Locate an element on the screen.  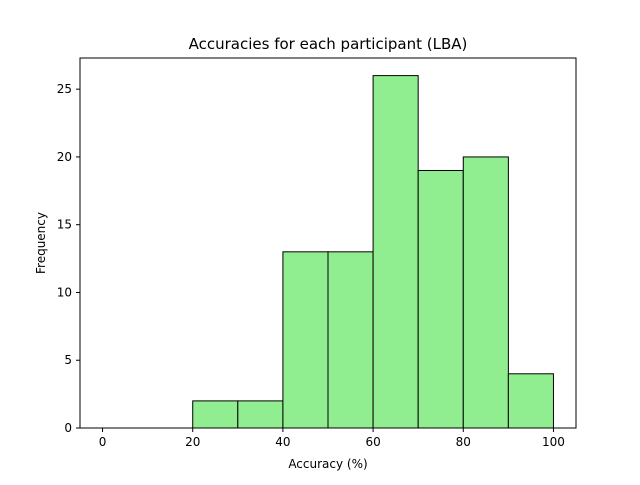
y-axis-ticks: 0 5 10 15 20 25 is located at coordinates (68, 258).